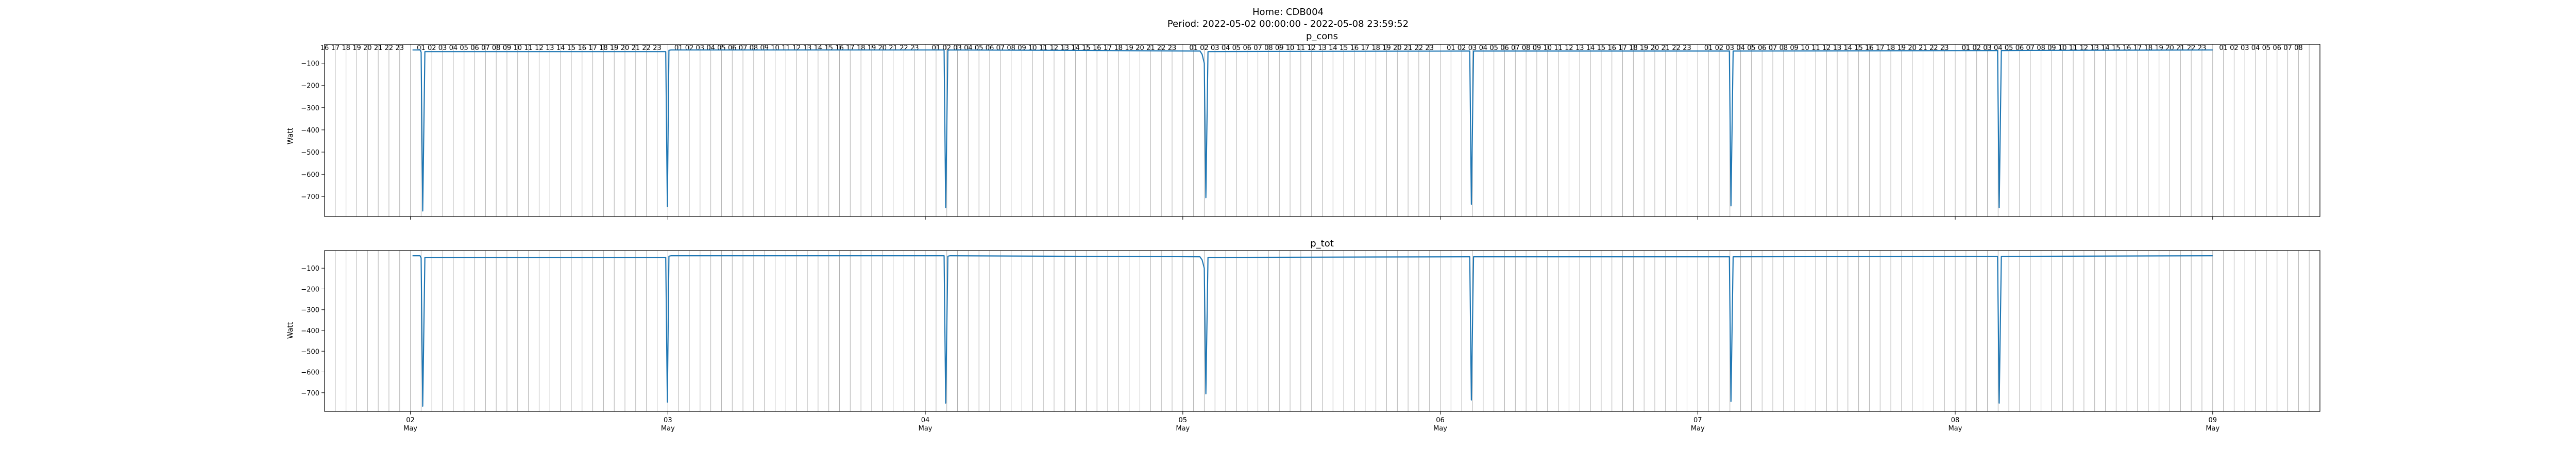 The height and width of the screenshot is (464, 2576). What do you see at coordinates (1697, 420) in the screenshot?
I see `x-tick-label-day: 07` at bounding box center [1697, 420].